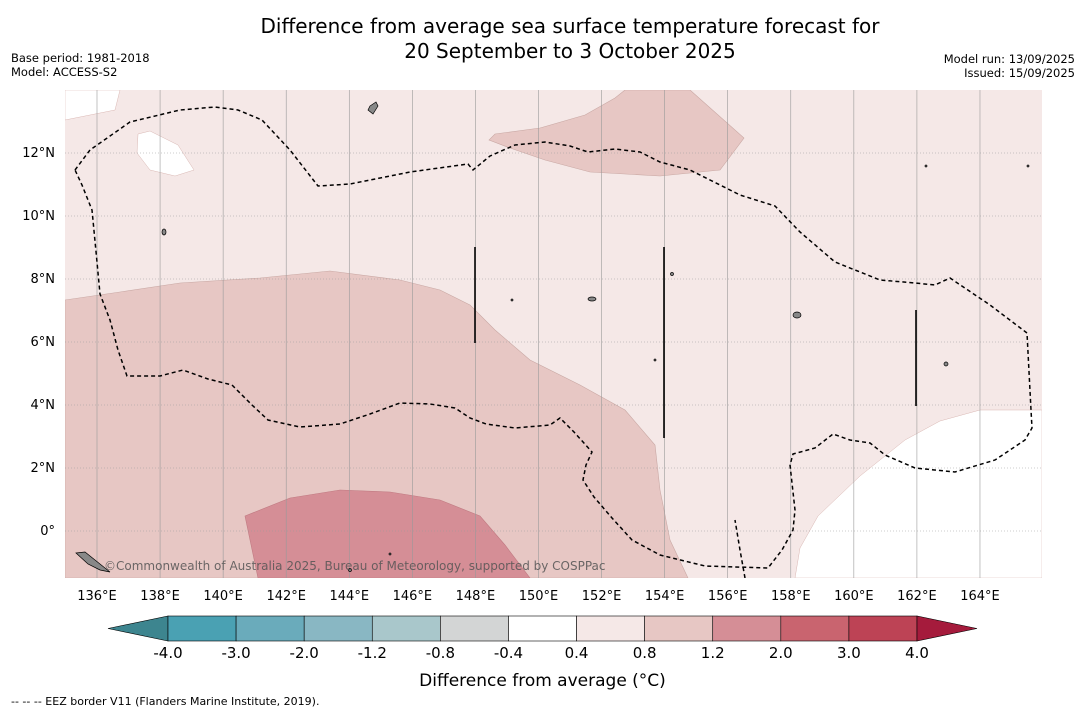 This screenshot has height=713, width=1085. Describe the element at coordinates (93, 105) in the screenshot. I see `neutral-region-northwest` at that location.